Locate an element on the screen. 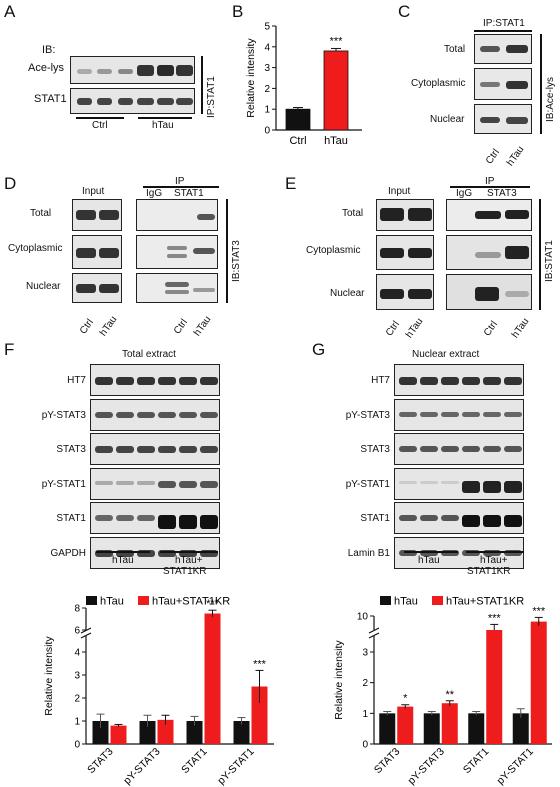  row-label-e-cyto: Cytoplasmic is located at coordinates (333, 250).